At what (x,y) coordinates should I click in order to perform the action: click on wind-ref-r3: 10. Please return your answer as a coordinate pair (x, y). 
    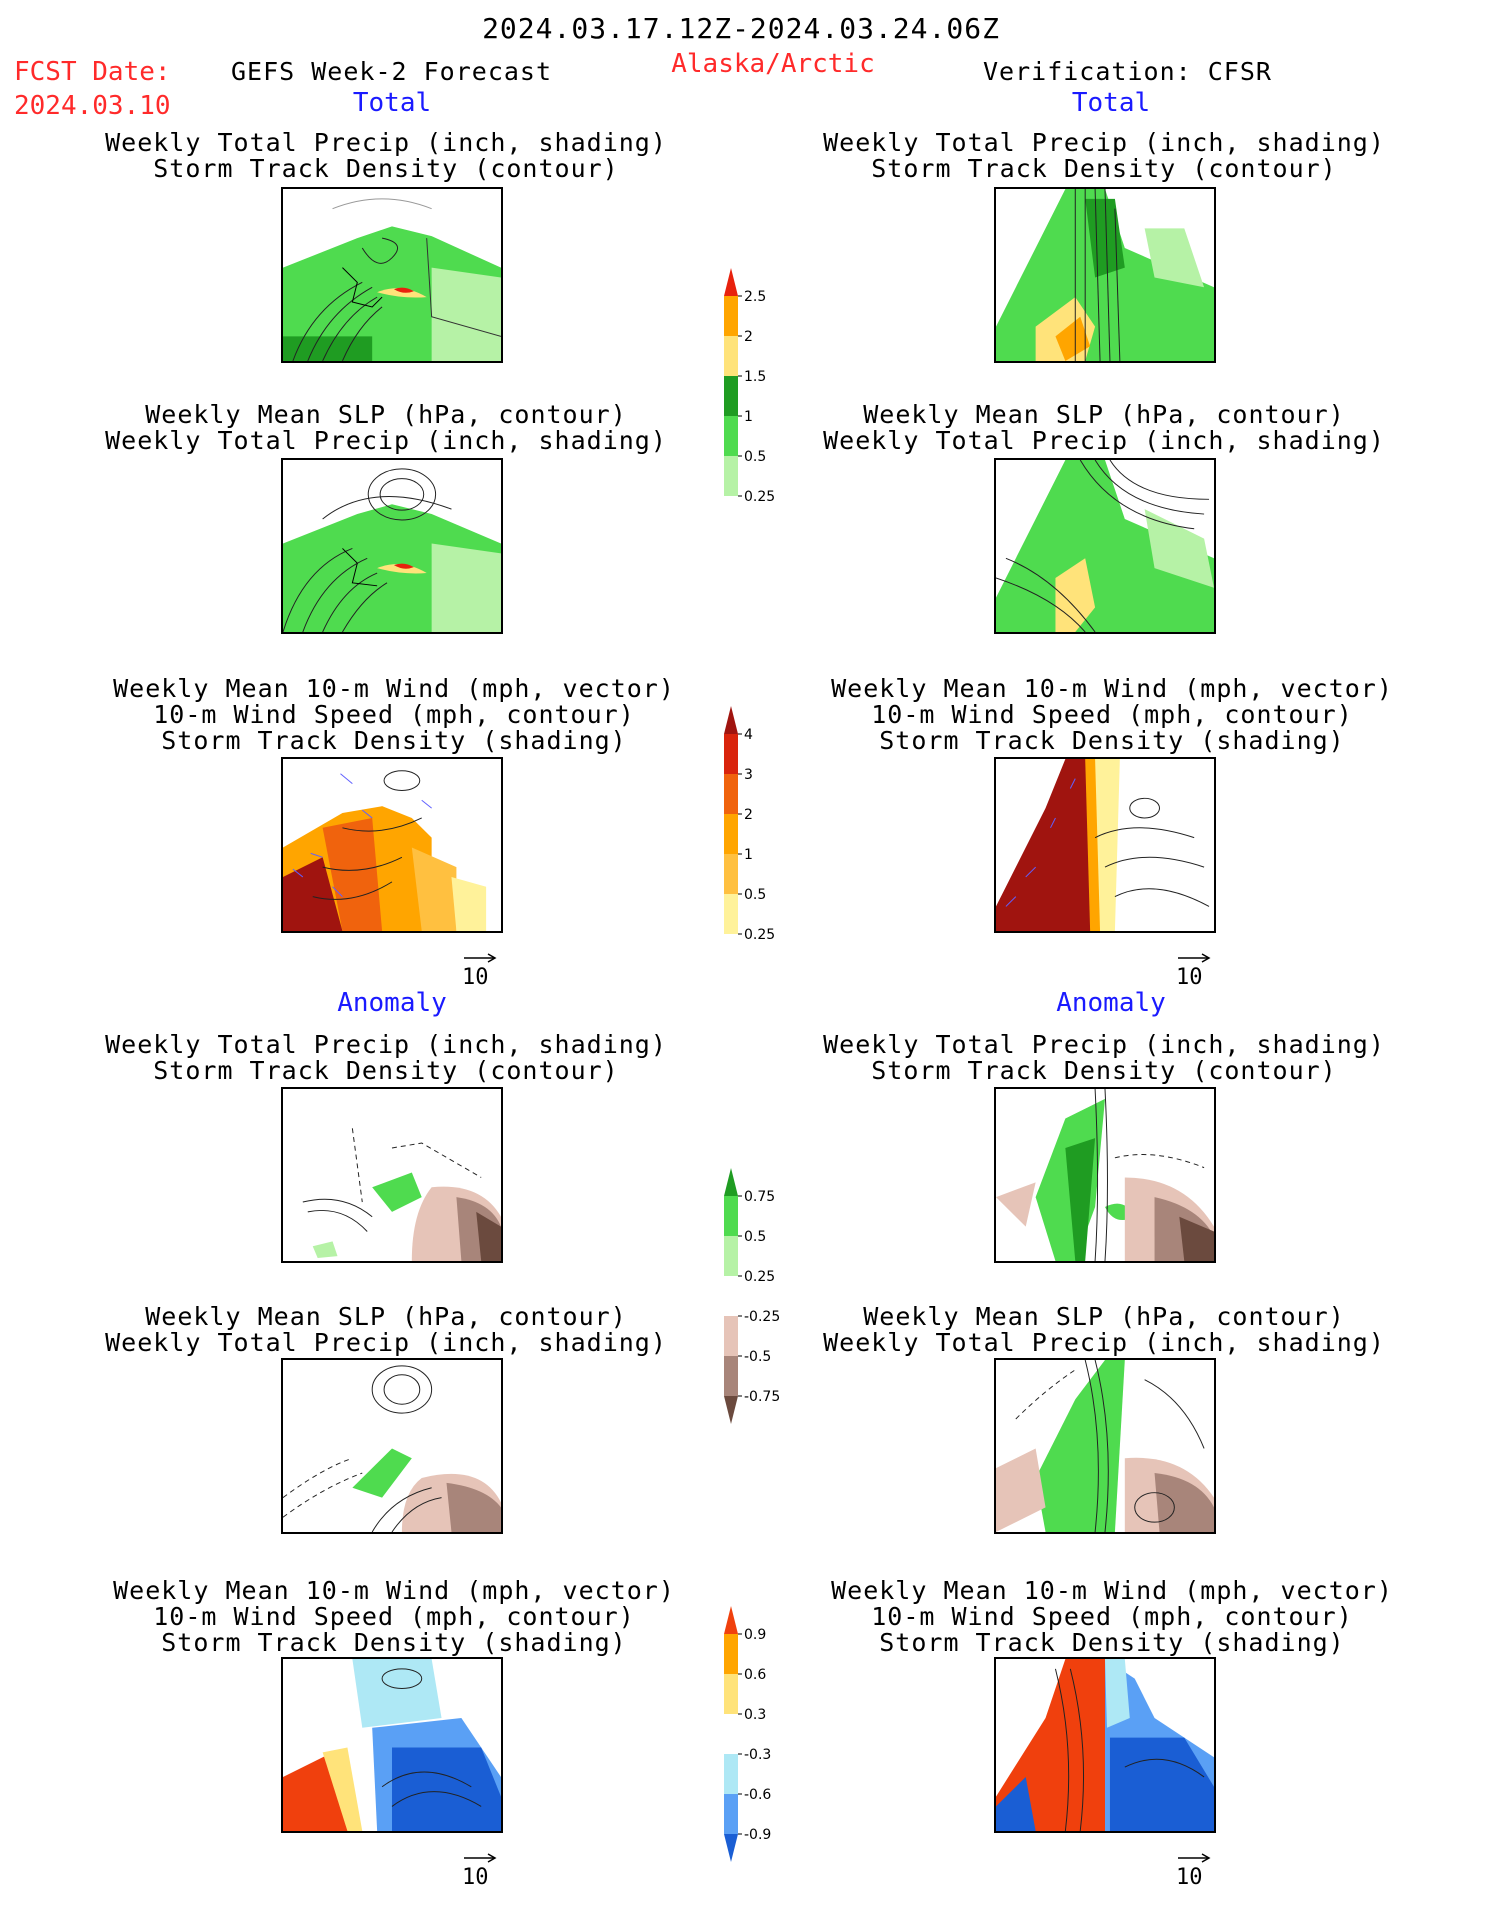
    Looking at the image, I should click on (1194, 971).